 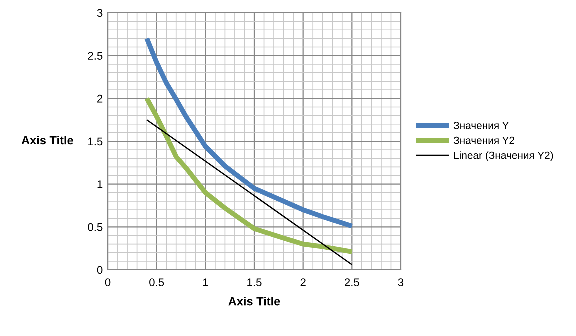 What do you see at coordinates (100, 270) in the screenshot?
I see `y-tick-label: 0` at bounding box center [100, 270].